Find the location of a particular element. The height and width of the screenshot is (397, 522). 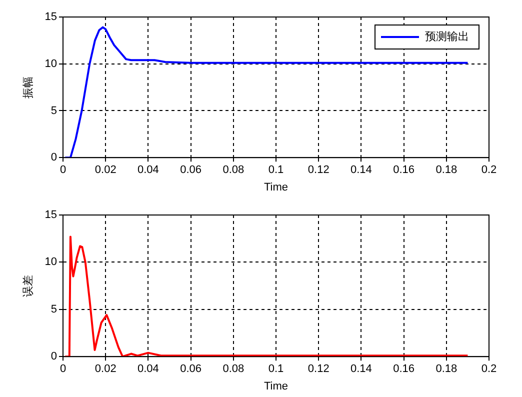

y-axis-title: 振幅 is located at coordinates (28, 87).